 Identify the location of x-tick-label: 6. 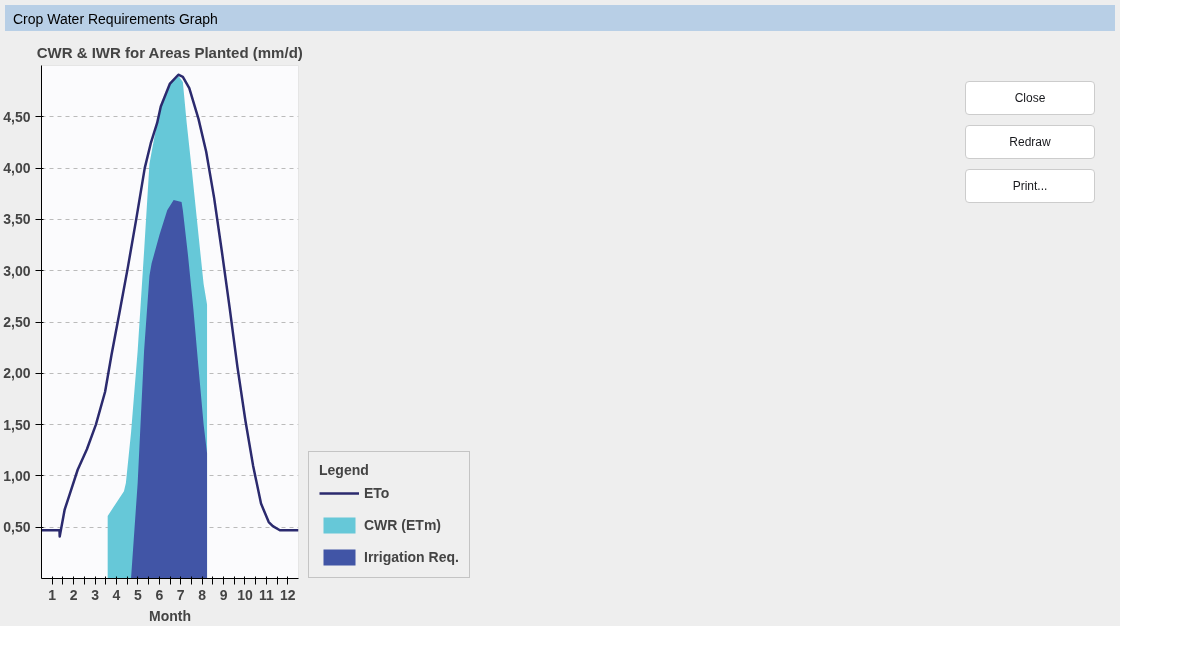
(159, 594).